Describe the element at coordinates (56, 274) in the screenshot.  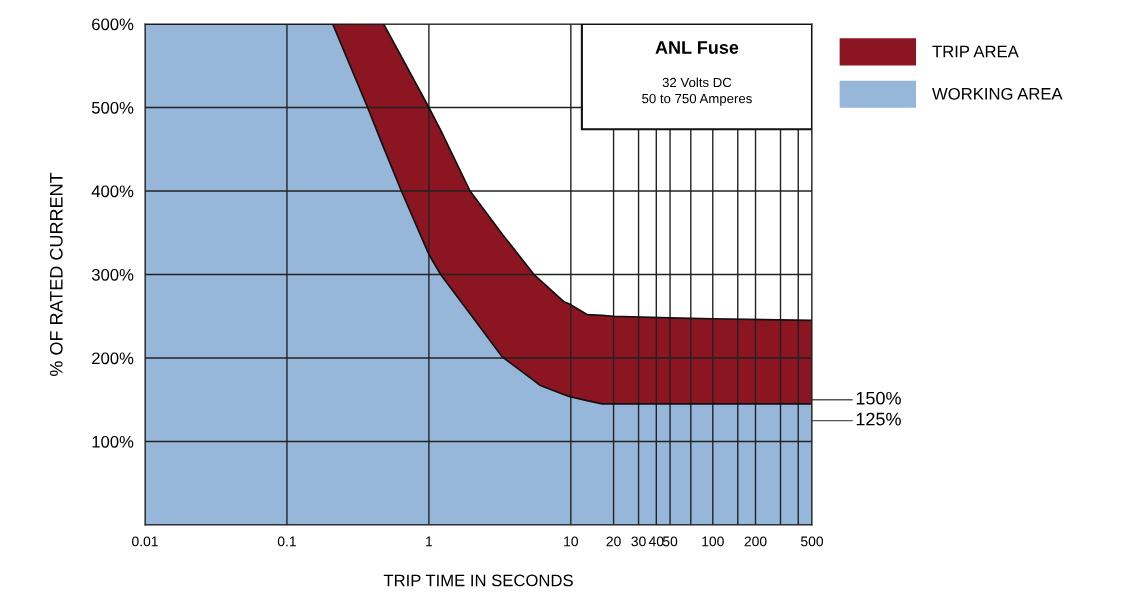
I see `y-axis-title: % OF RATED CURRENT` at that location.